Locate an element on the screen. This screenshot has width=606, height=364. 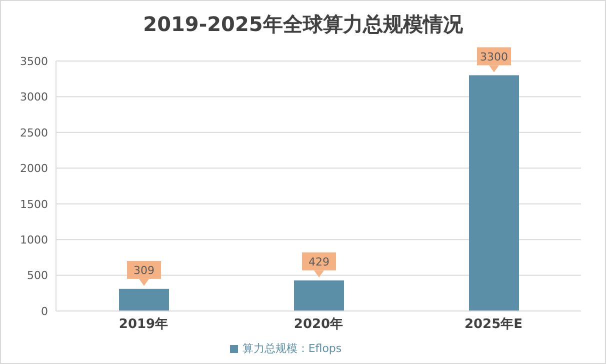
data-label: 3300 is located at coordinates (494, 57).